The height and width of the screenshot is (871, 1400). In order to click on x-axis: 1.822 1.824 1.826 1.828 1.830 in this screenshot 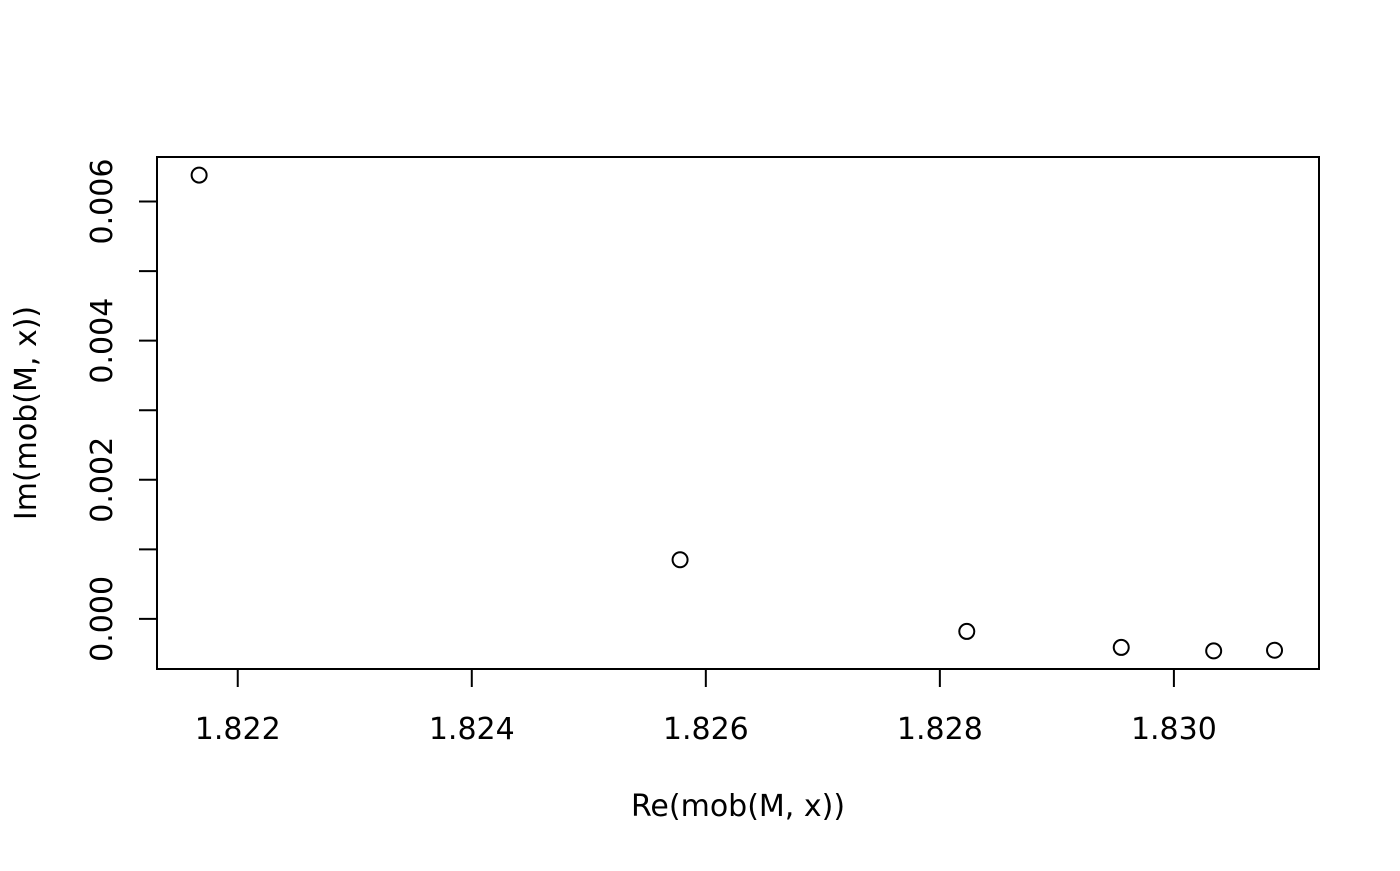, I will do `click(706, 707)`.